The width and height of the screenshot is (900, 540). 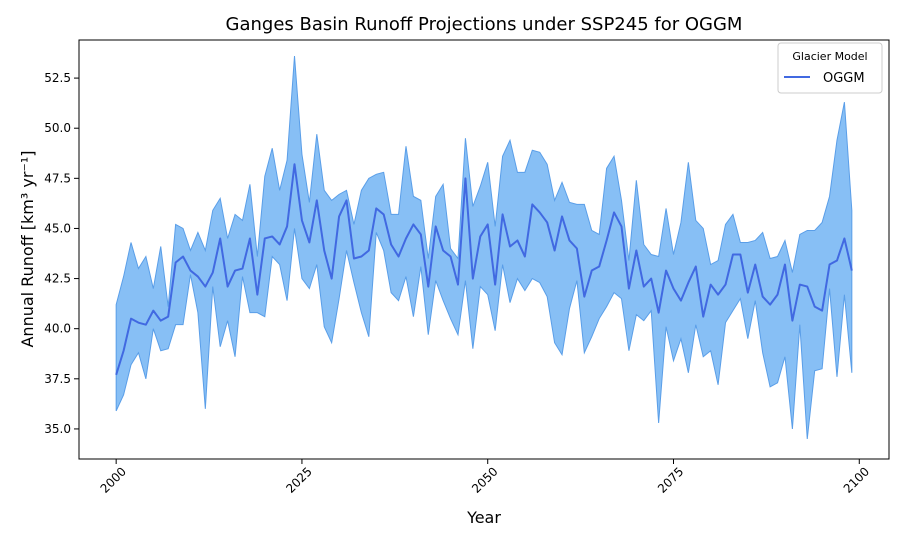 I want to click on x-tick-label: 2075, so click(x=670, y=479).